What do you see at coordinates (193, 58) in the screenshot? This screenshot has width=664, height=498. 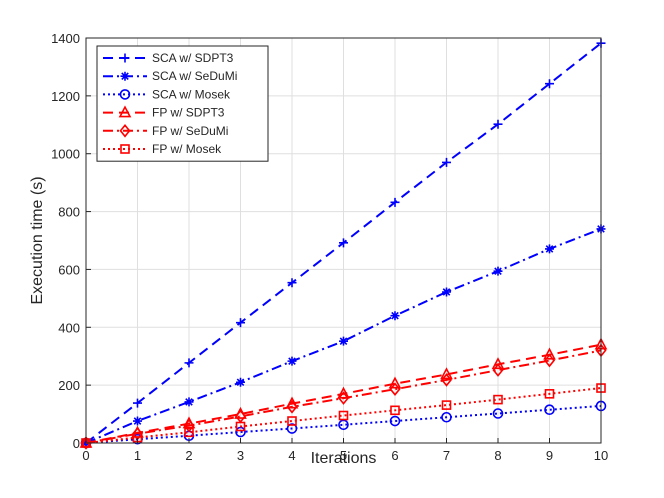 I see `legend-label: SCA w/ SDPT3` at bounding box center [193, 58].